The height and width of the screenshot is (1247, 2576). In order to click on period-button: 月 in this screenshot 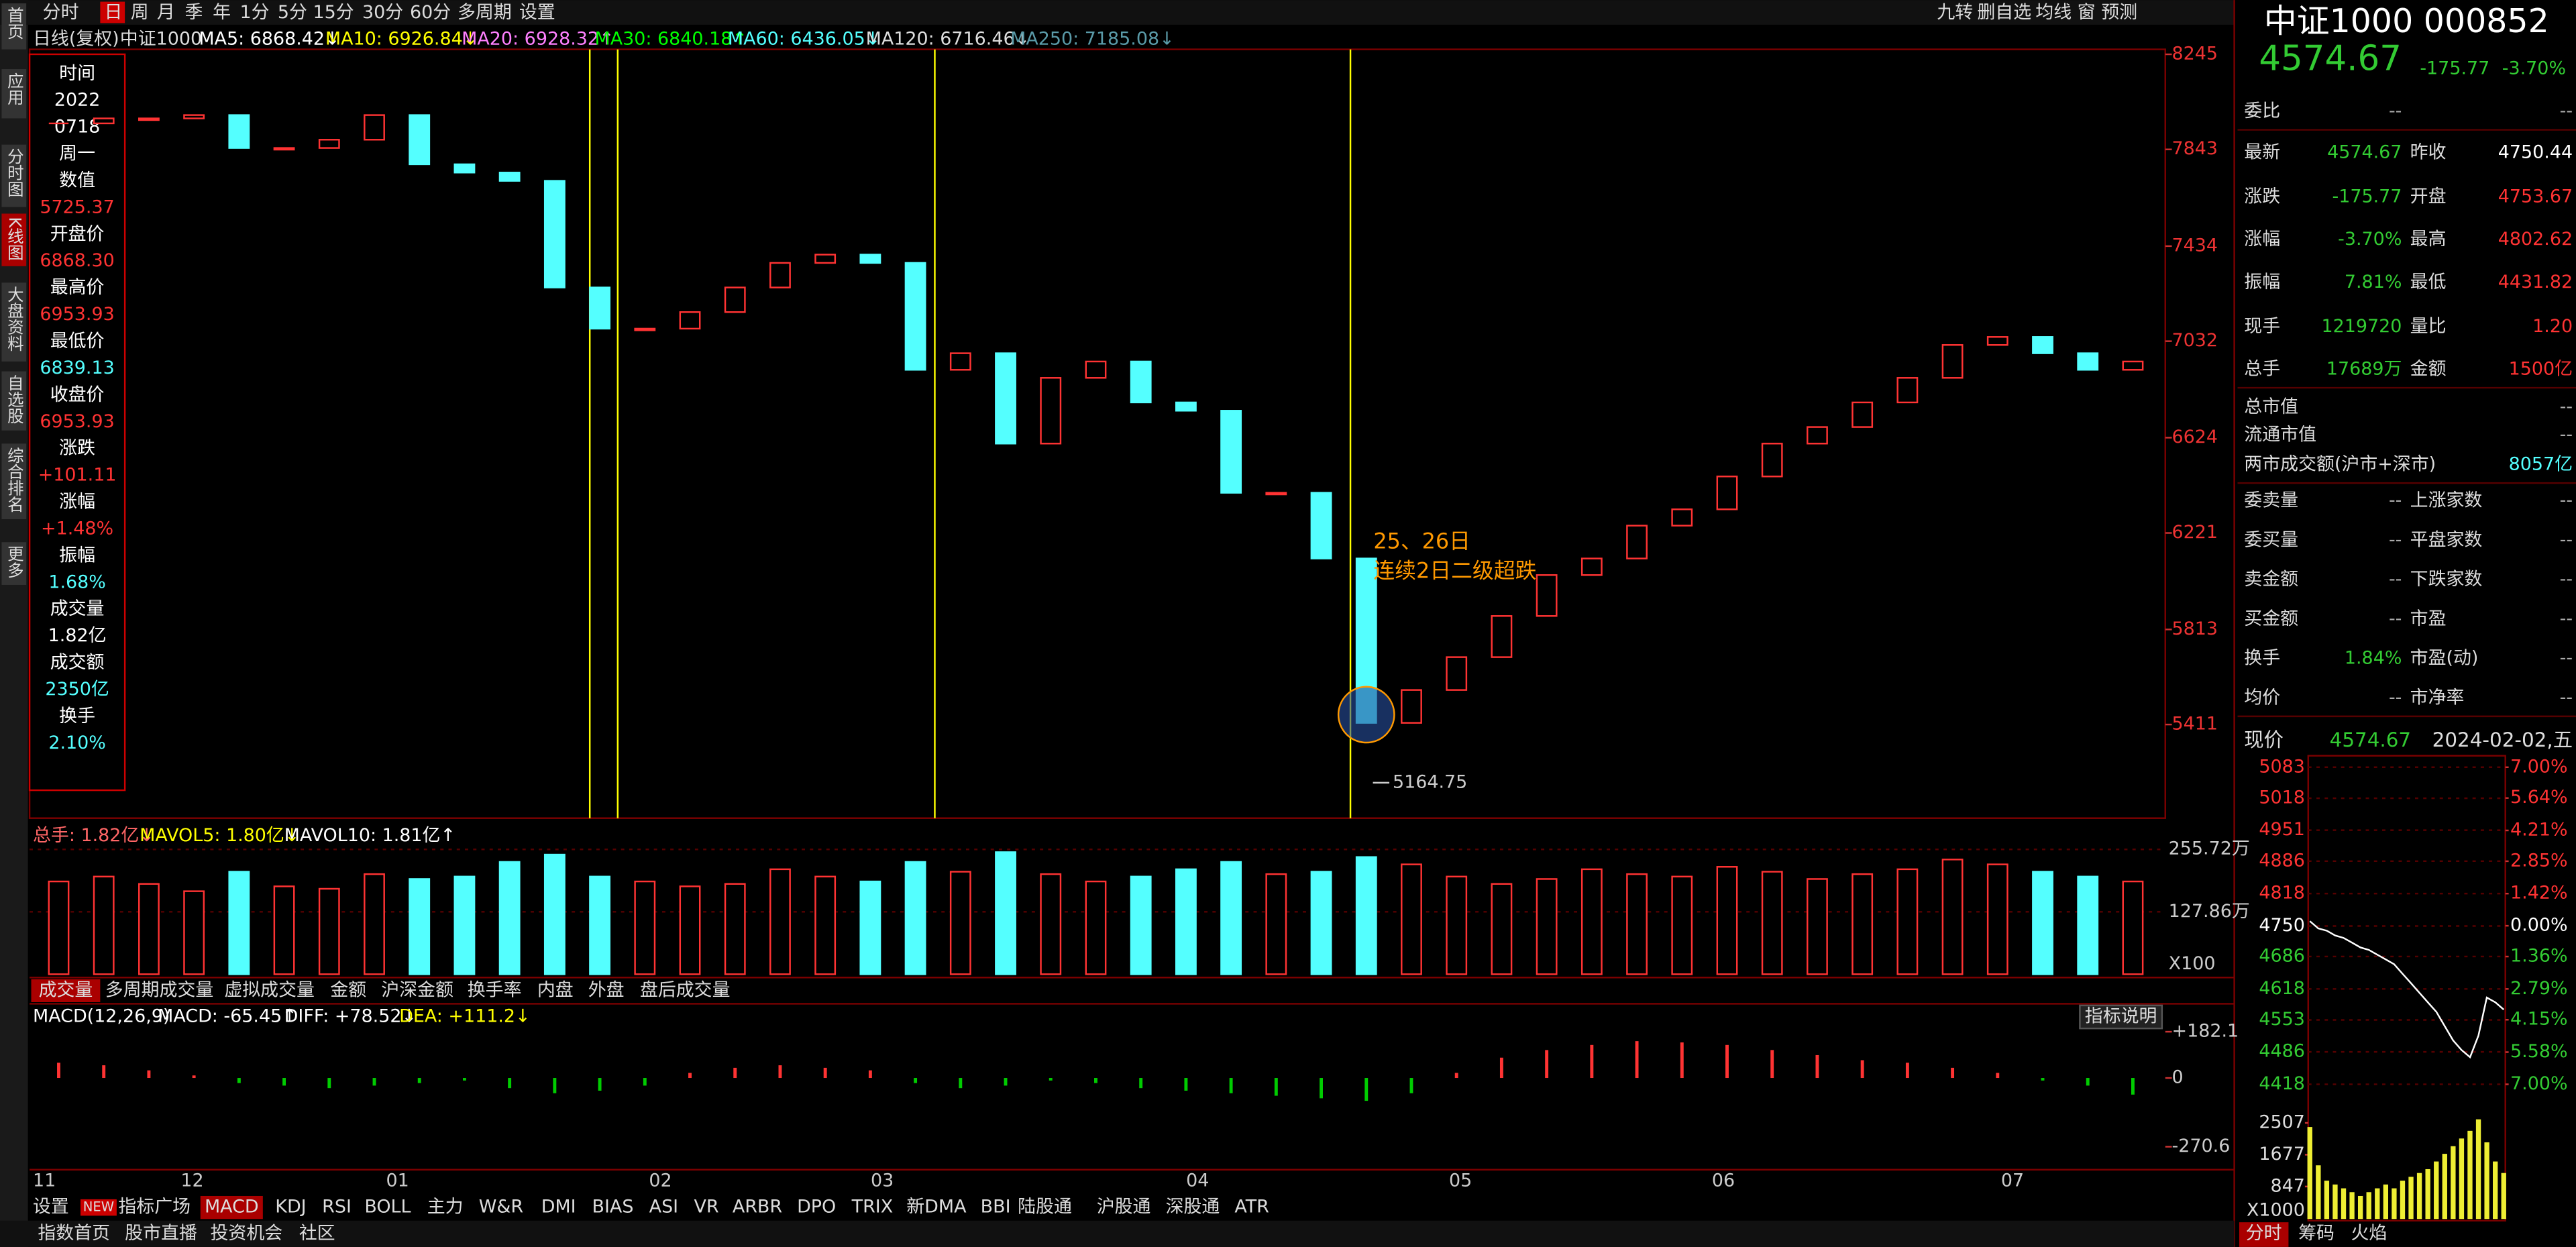, I will do `click(166, 12)`.